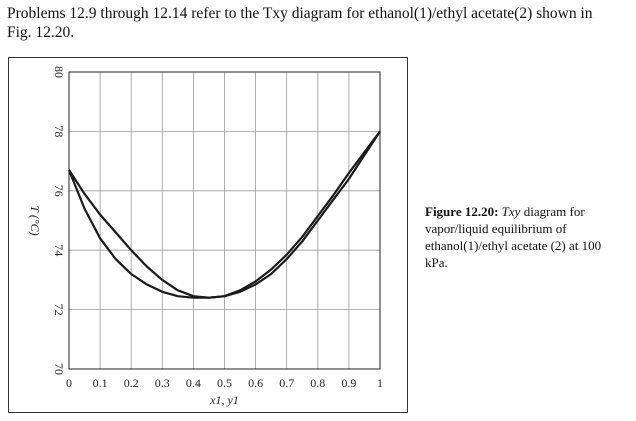 This screenshot has width=636, height=421. What do you see at coordinates (59, 310) in the screenshot?
I see `y-tick-label: 72` at bounding box center [59, 310].